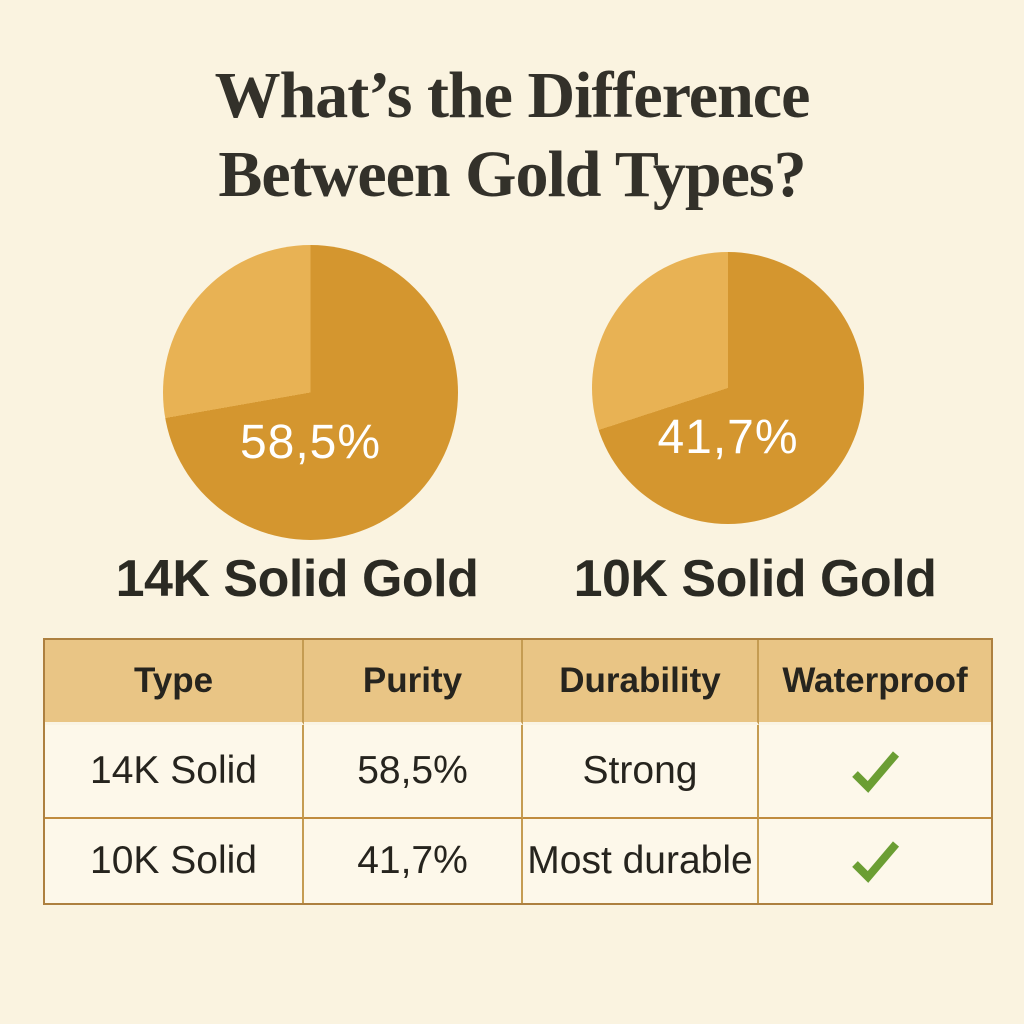  Describe the element at coordinates (512, 174) in the screenshot. I see `title-line-2: Between Gold Types?` at that location.